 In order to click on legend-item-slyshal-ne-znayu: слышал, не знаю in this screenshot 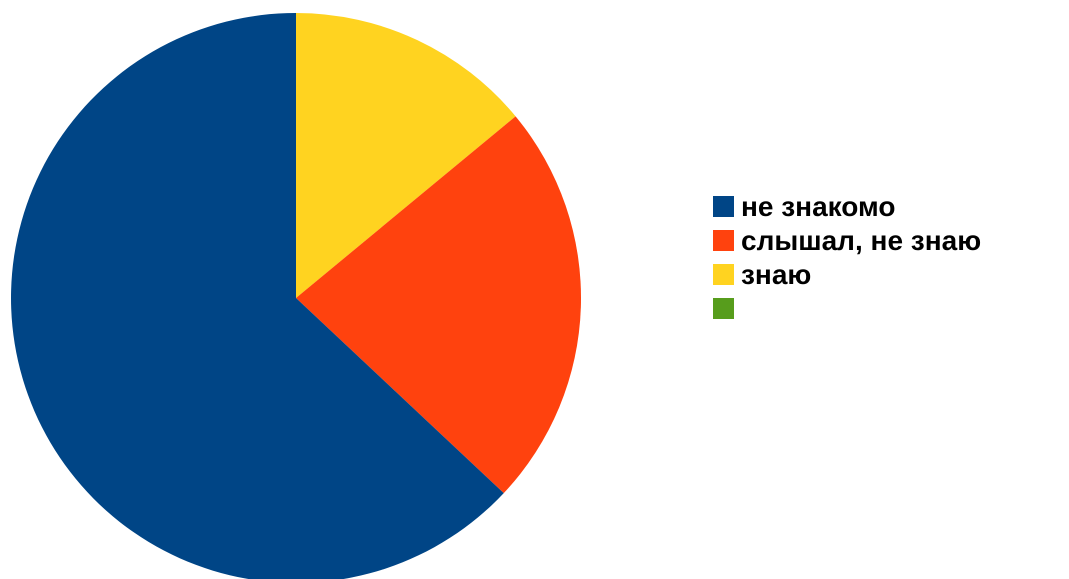, I will do `click(888, 243)`.